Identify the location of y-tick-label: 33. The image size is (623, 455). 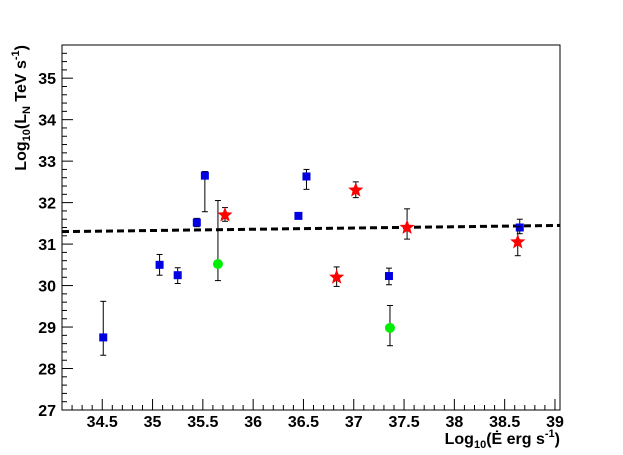
(47, 162).